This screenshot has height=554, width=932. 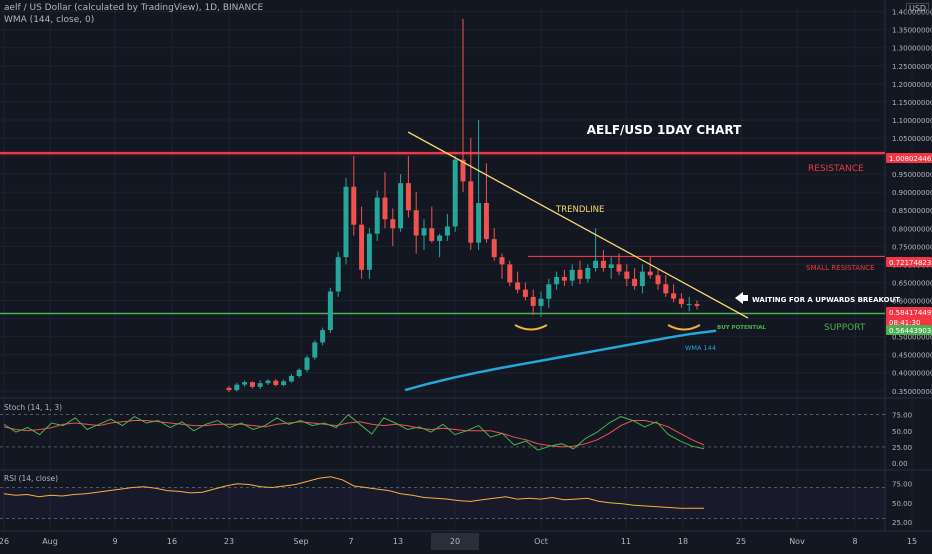 I want to click on x-tick-label: Oct, so click(x=541, y=541).